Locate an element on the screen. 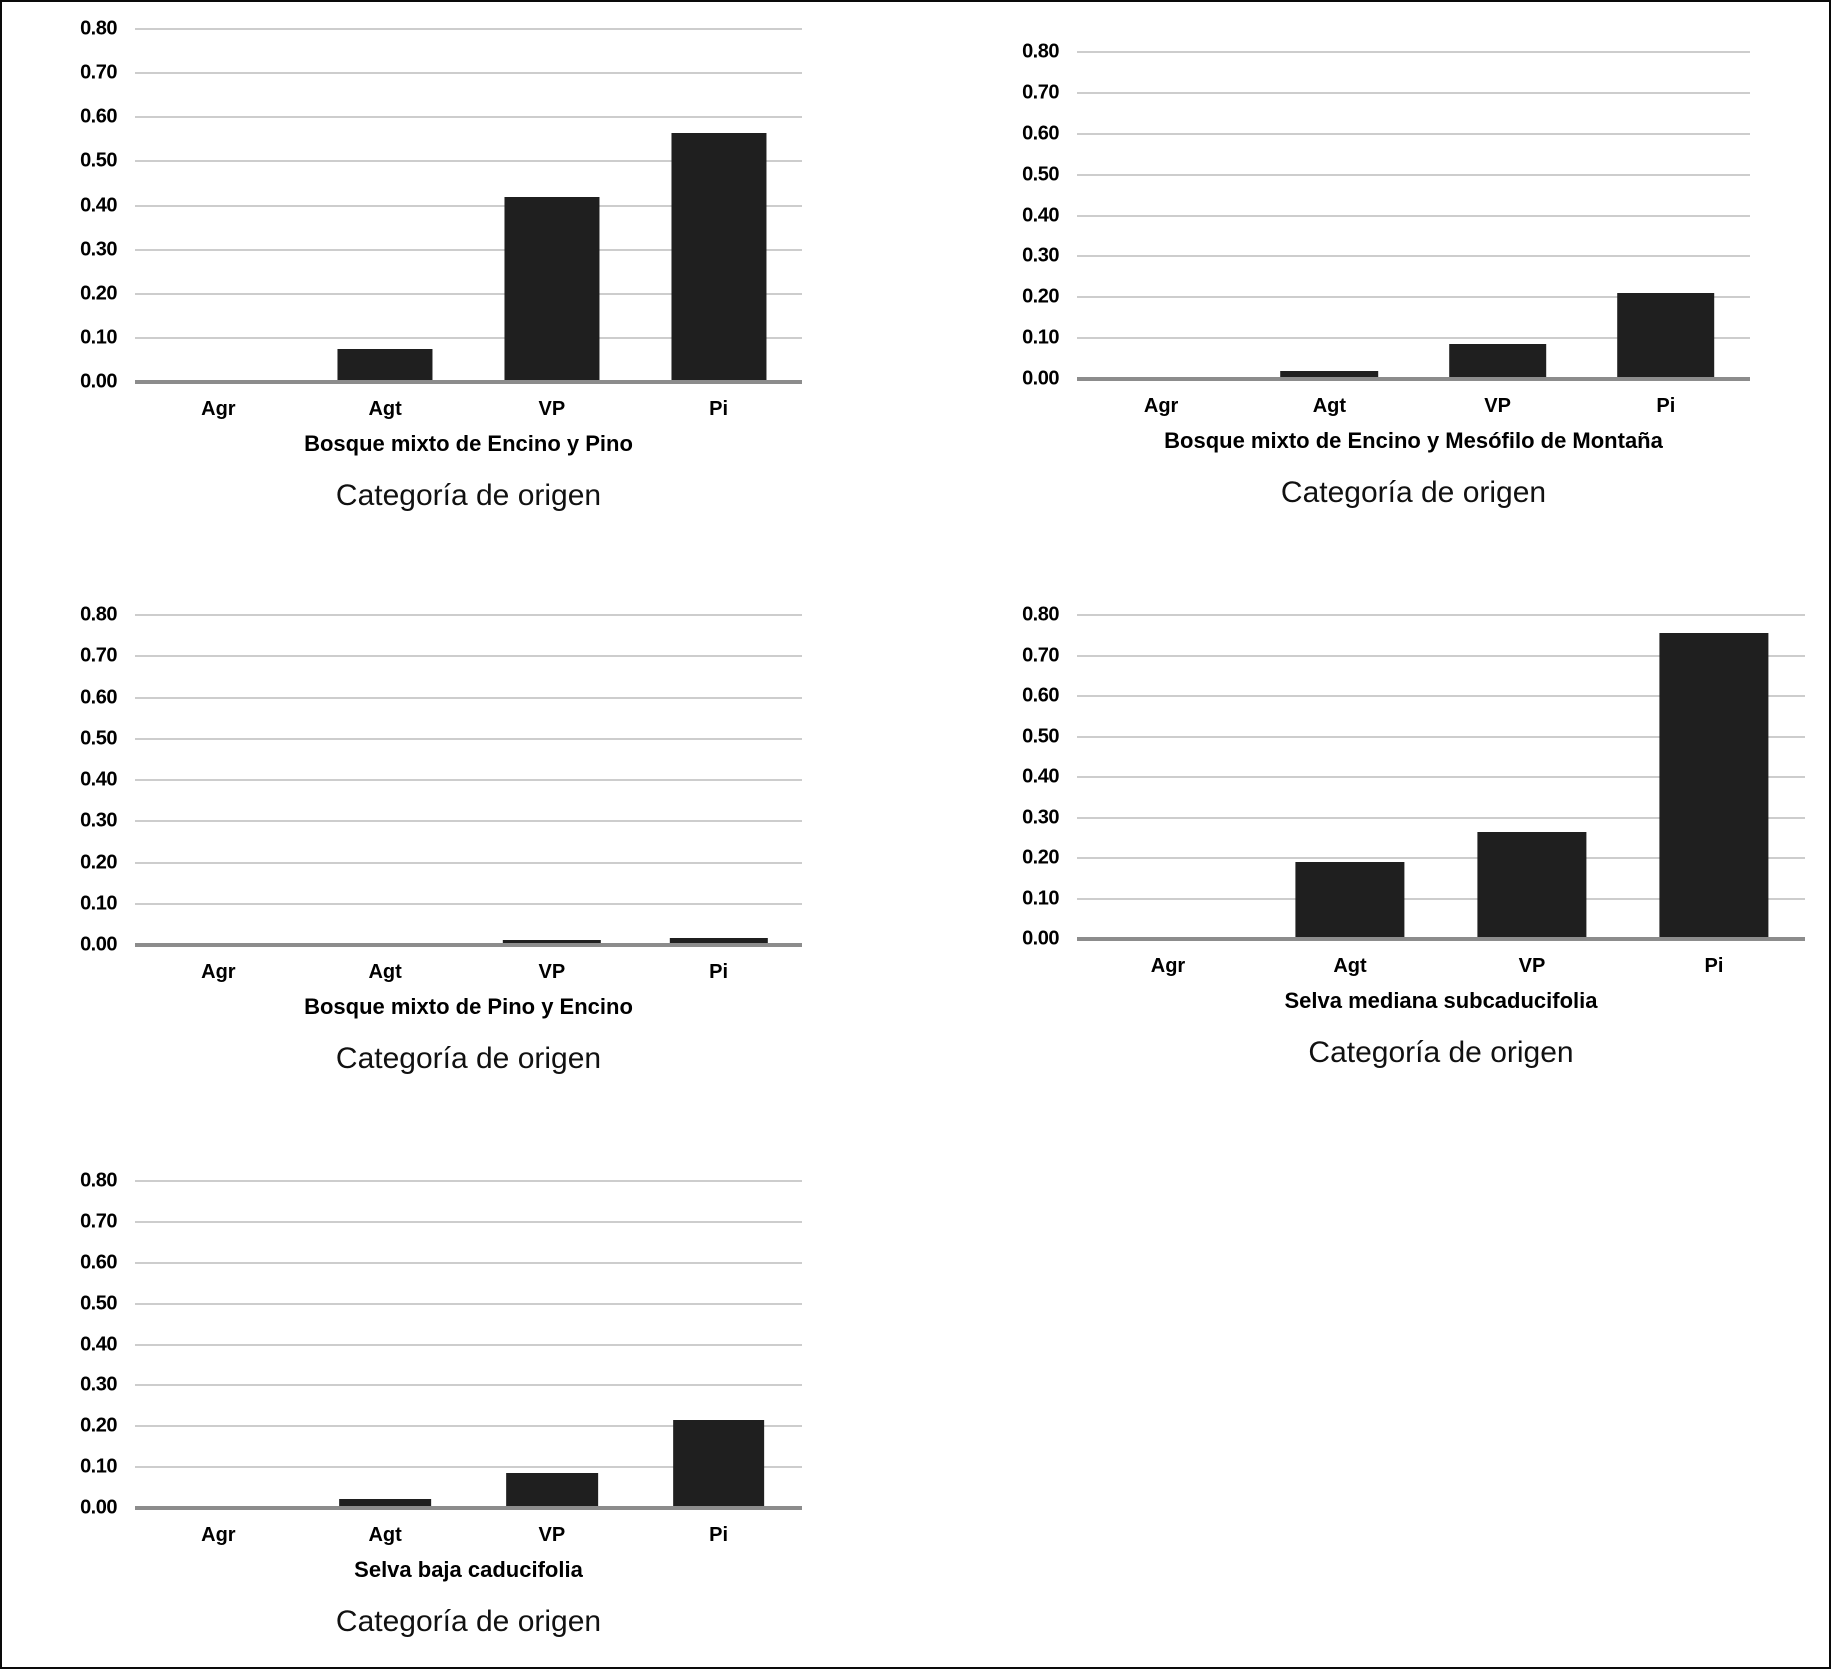 The height and width of the screenshot is (1669, 1831). x-axis-title: Categoría de origen is located at coordinates (468, 1621).